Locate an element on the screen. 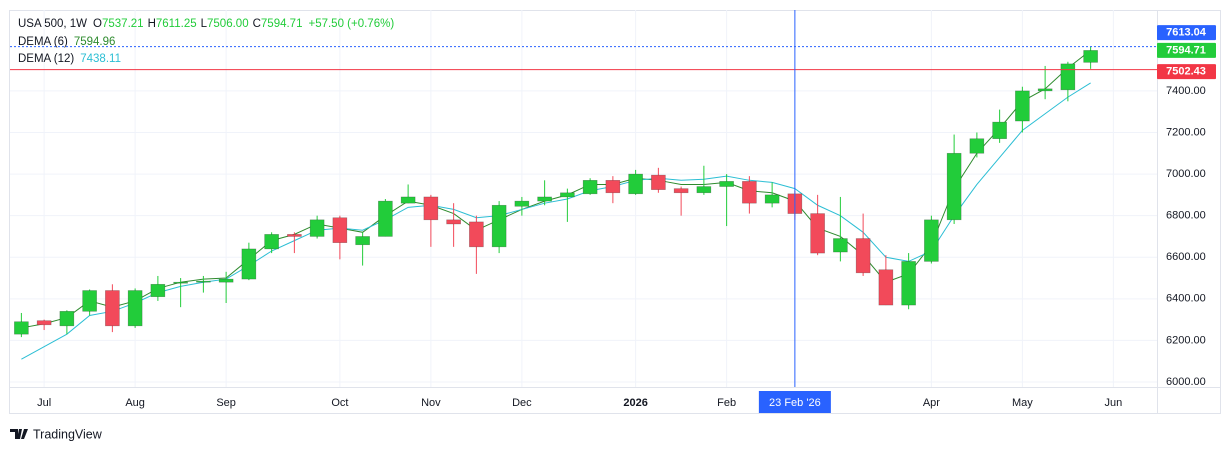 The image size is (1231, 452). crosshair-price-label: 7613.04 is located at coordinates (1186, 32).